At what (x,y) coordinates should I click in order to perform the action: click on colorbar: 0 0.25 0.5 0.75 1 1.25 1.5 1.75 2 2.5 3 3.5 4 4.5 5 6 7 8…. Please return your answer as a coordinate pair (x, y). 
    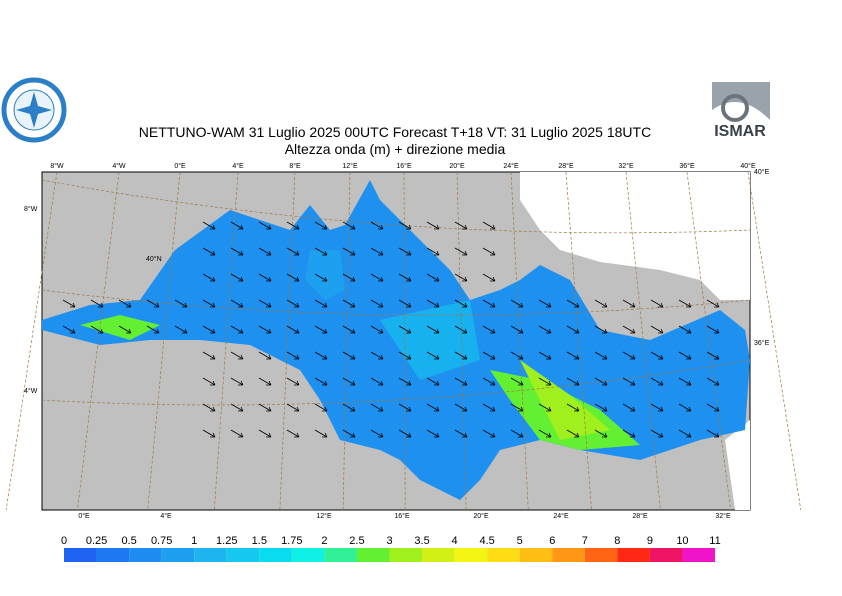
    Looking at the image, I should click on (391, 548).